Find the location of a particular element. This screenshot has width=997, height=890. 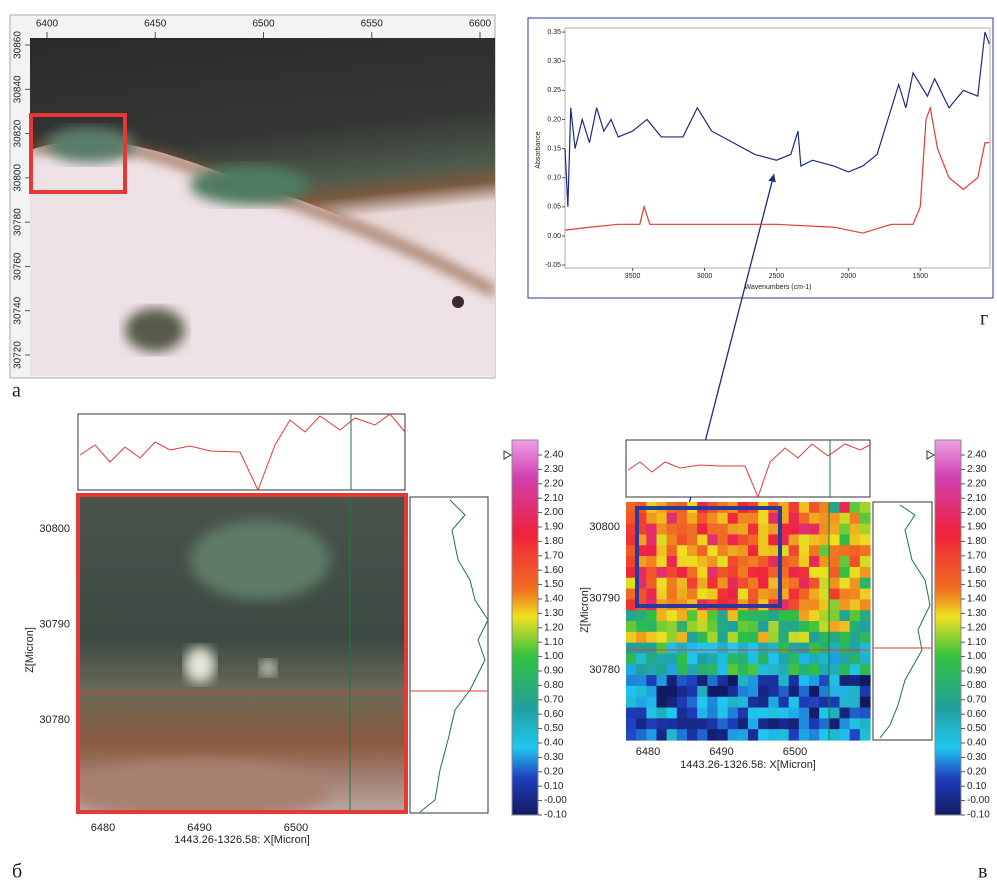

y-axis-label: Z[Micron] is located at coordinates (585, 610).